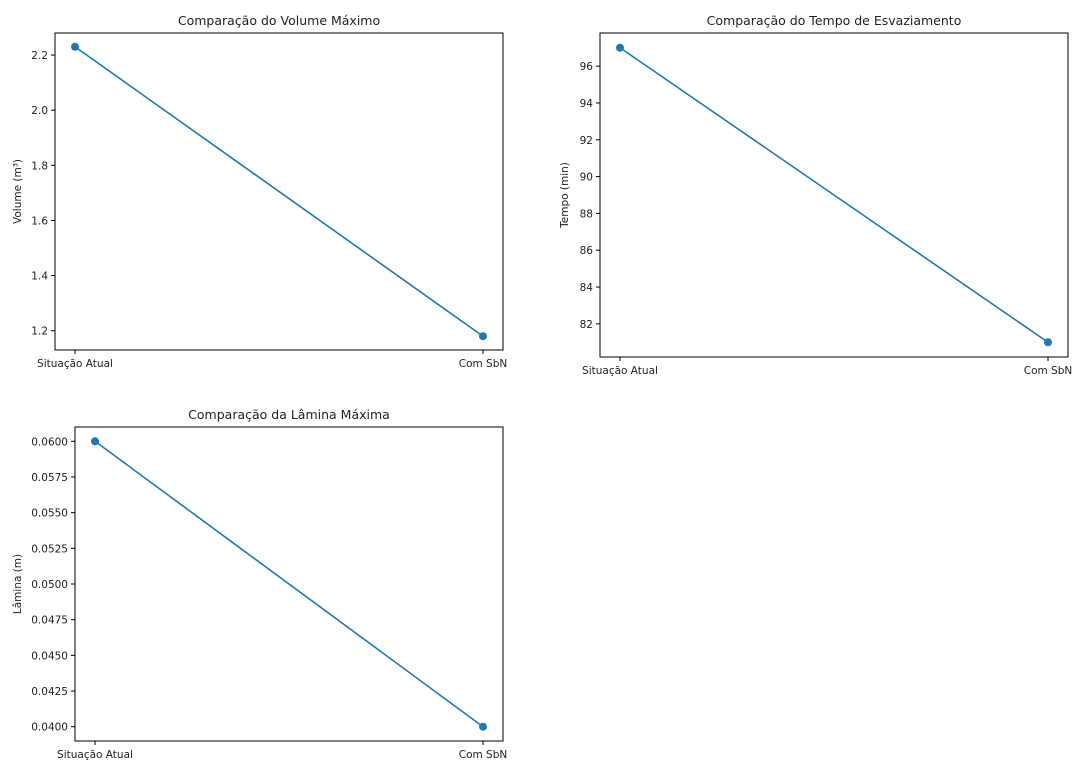 The image size is (1073, 760). I want to click on chart-title: Comparação do Volume Máximo, so click(279, 20).